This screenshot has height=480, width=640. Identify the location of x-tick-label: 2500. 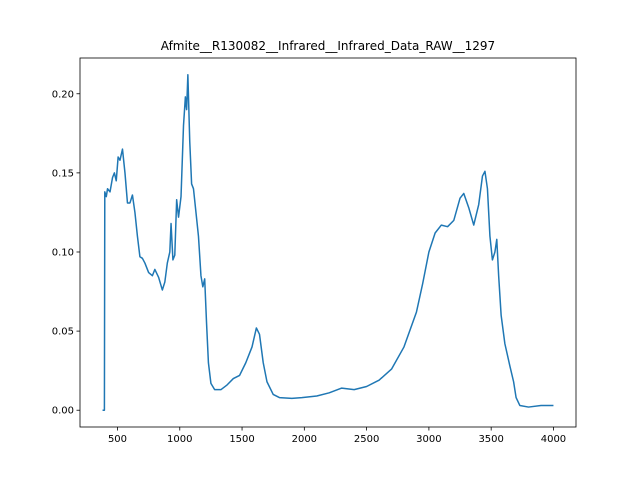
(366, 439).